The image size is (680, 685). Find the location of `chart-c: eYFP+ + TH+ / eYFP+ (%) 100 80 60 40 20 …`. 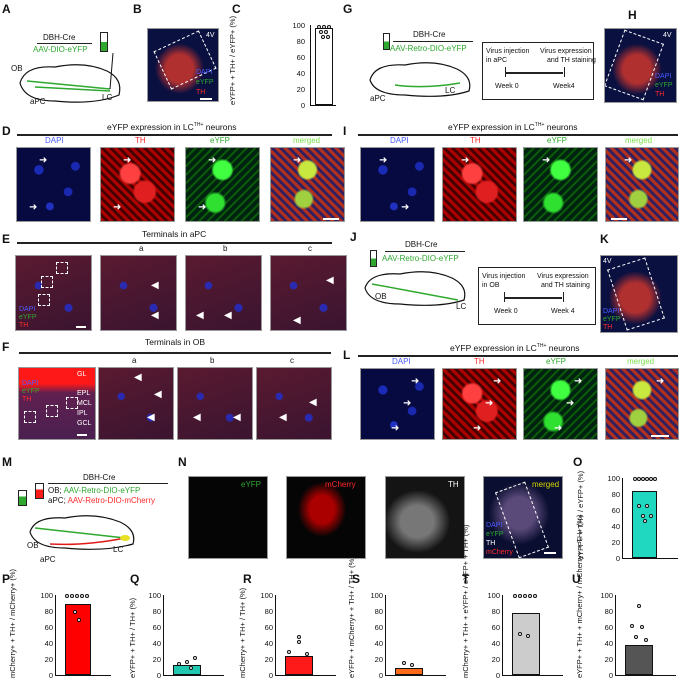

chart-c: eYFP+ + TH+ / eYFP+ (%) 100 80 60 40 20 … is located at coordinates (280, 63).